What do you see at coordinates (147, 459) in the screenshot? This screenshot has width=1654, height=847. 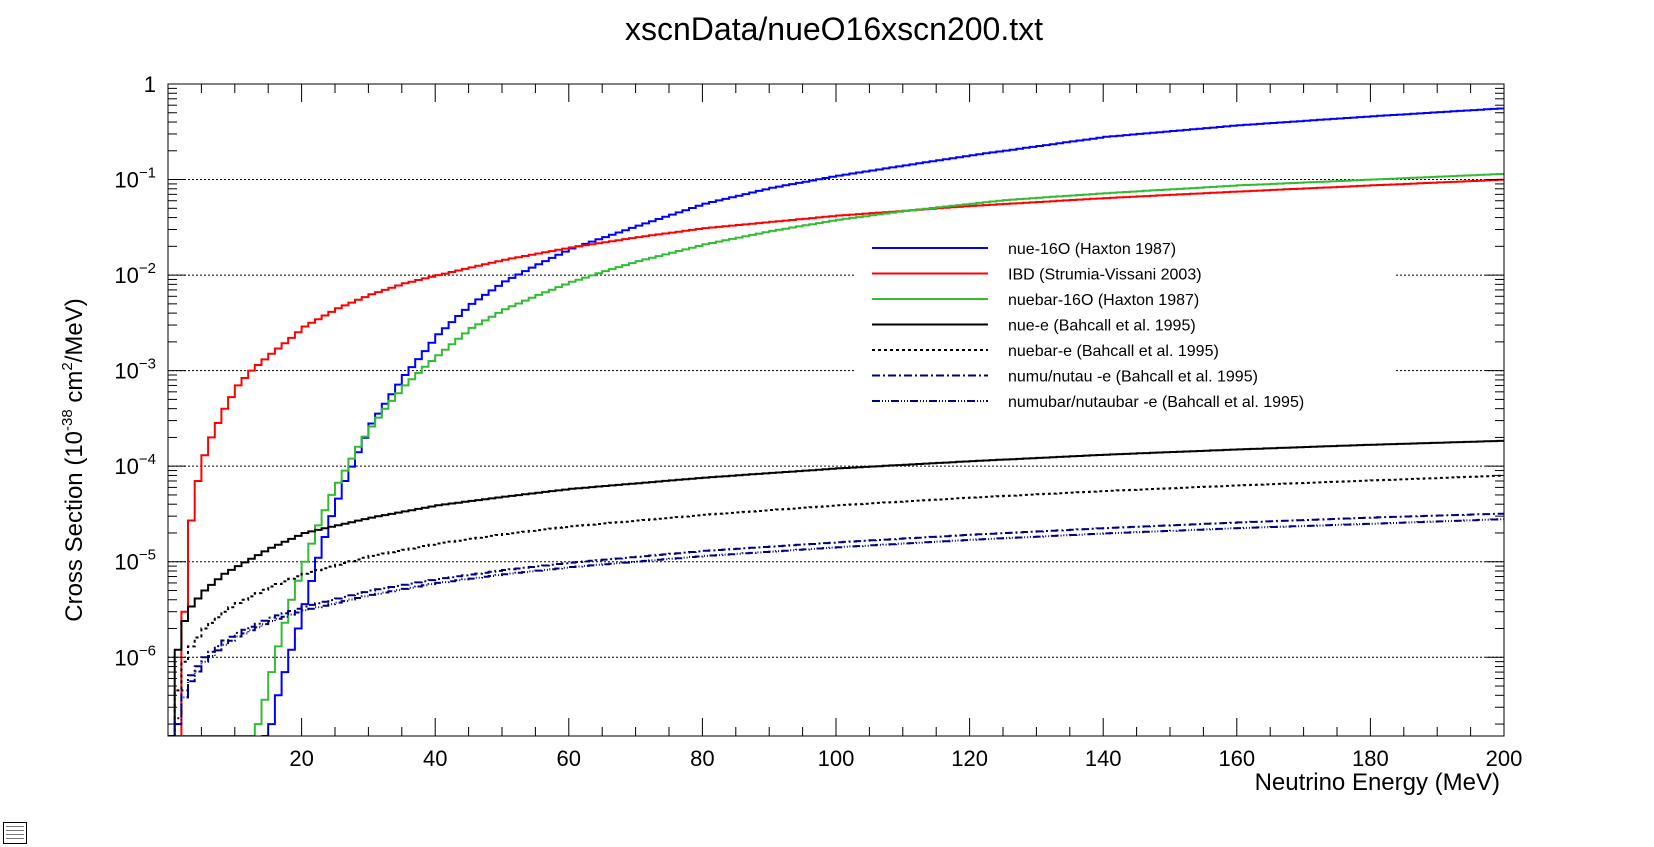 I see `y-tick-exp-4: −4` at bounding box center [147, 459].